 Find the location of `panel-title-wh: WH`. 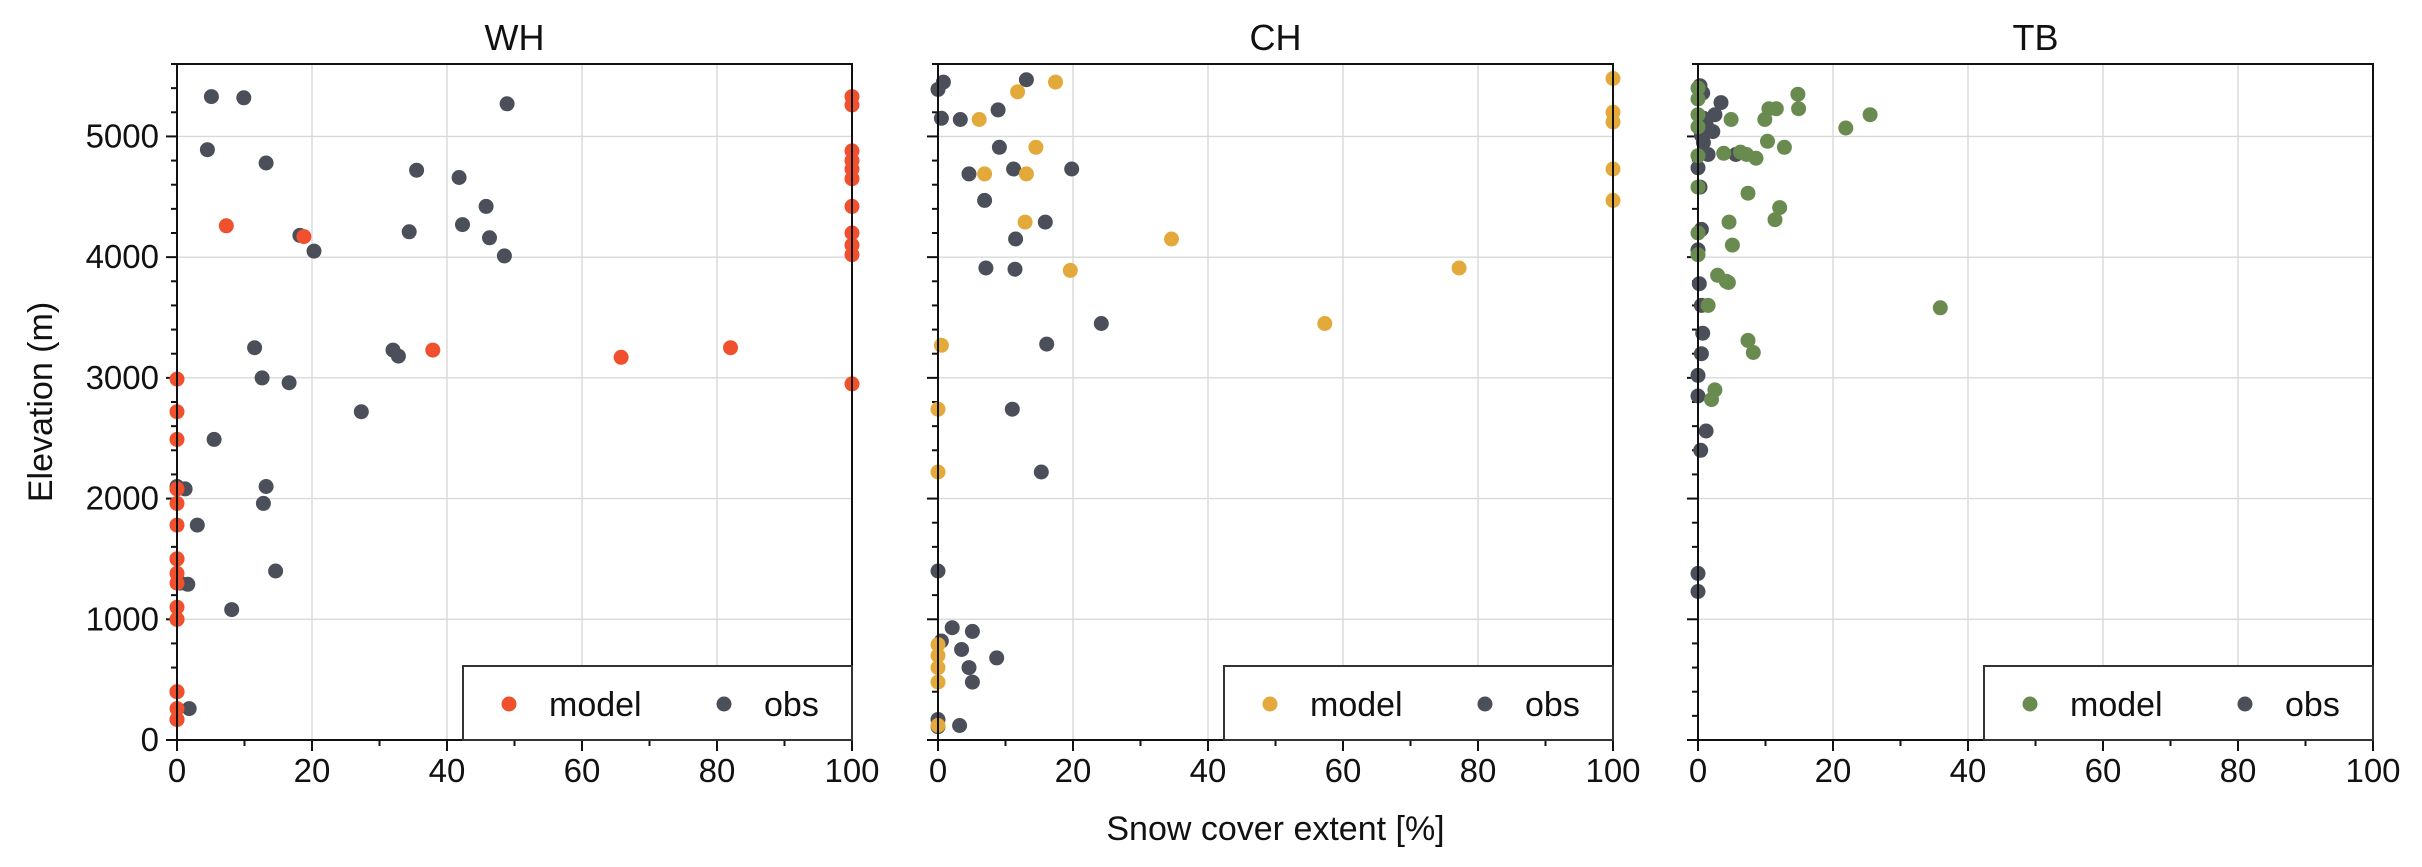

panel-title-wh: WH is located at coordinates (515, 37).